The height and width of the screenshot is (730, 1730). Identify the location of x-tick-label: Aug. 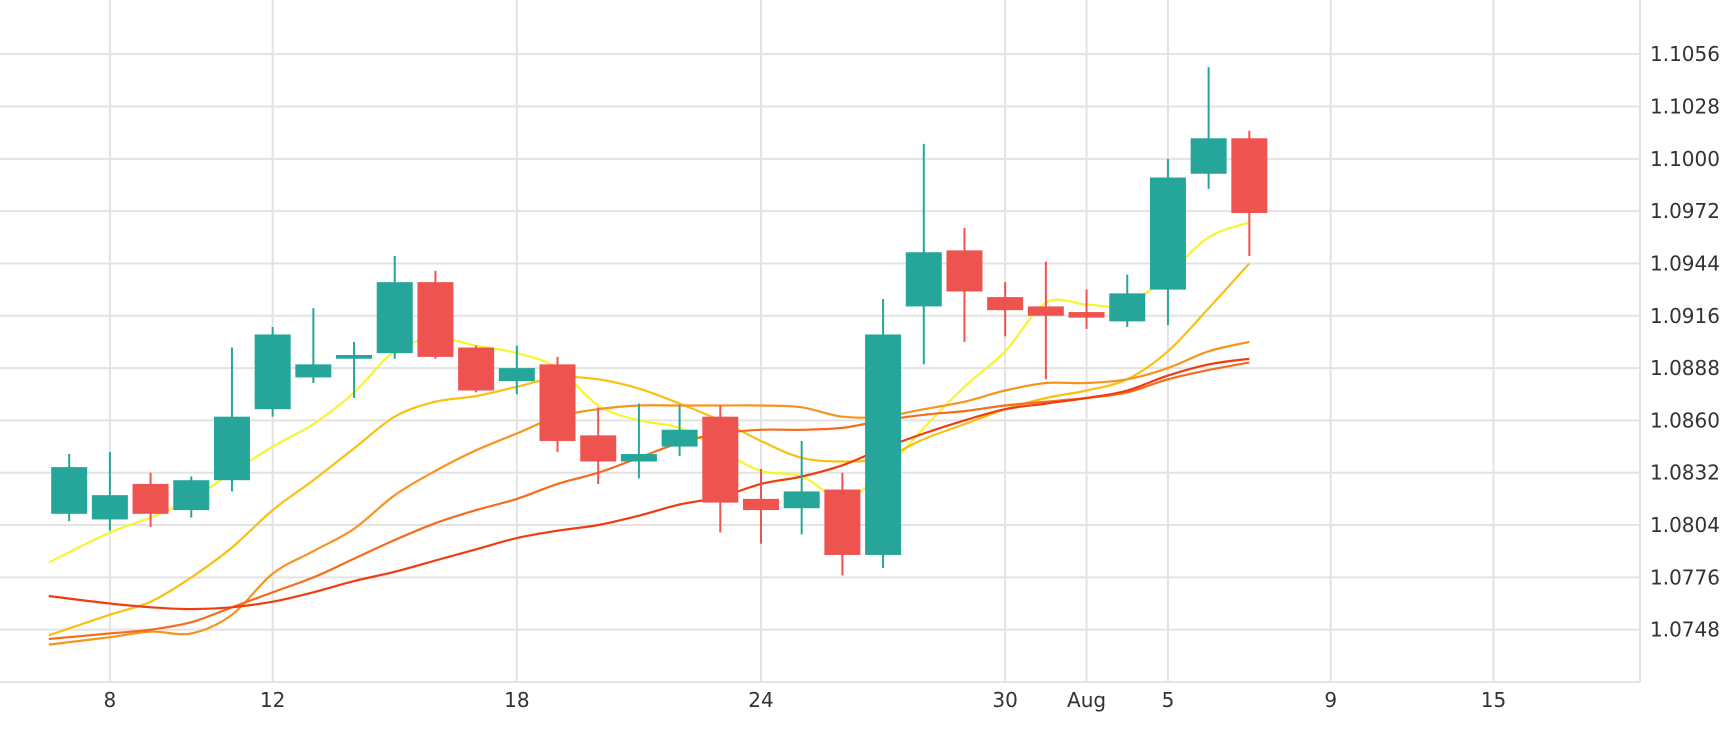
(1086, 700).